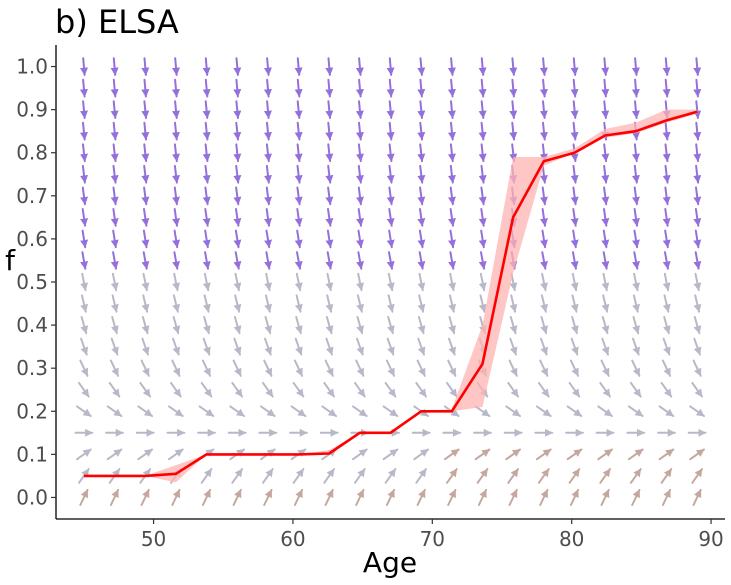 This screenshot has height=585, width=731. What do you see at coordinates (32, 454) in the screenshot?
I see `y-tick-label: 0.1` at bounding box center [32, 454].